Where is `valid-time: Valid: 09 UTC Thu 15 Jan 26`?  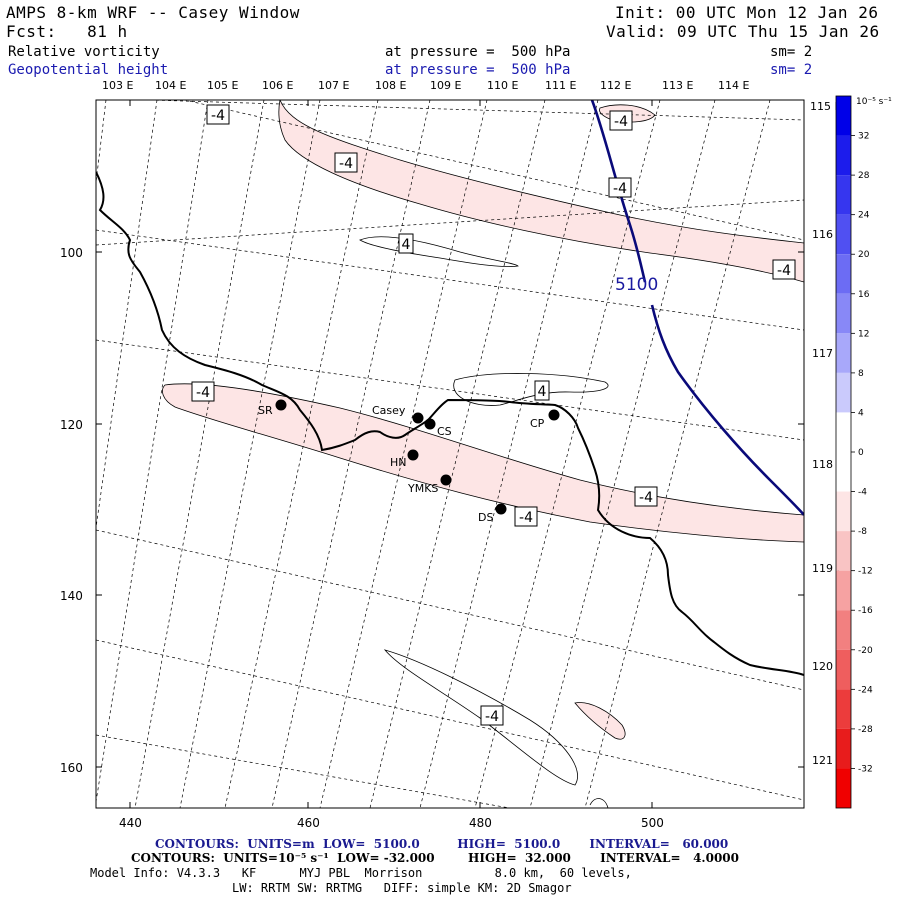
valid-time: Valid: 09 UTC Thu 15 Jan 26 is located at coordinates (743, 31).